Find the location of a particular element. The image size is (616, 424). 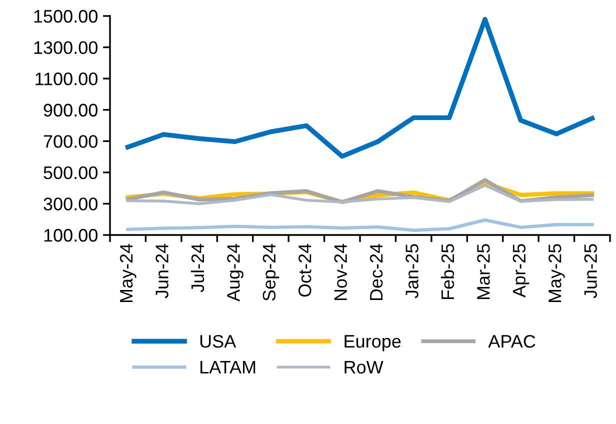

x-tick-label: Jun-24 is located at coordinates (162, 271).